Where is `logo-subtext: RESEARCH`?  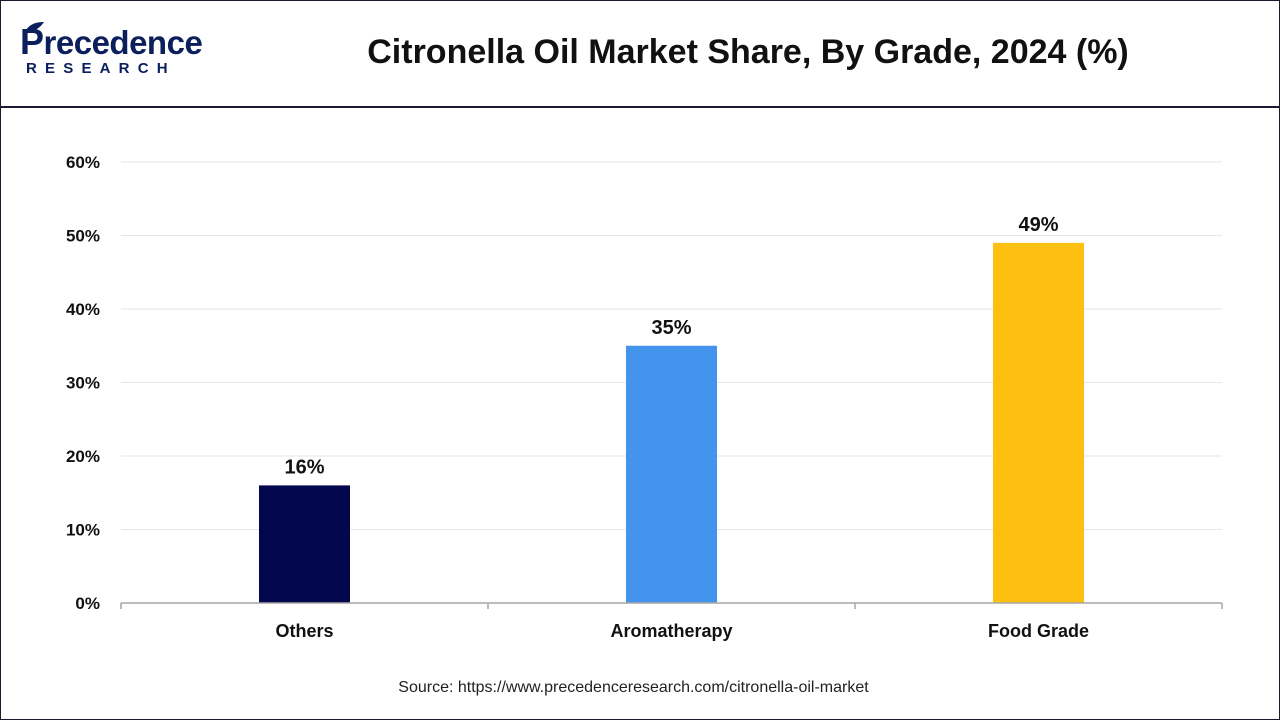 logo-subtext: RESEARCH is located at coordinates (101, 68).